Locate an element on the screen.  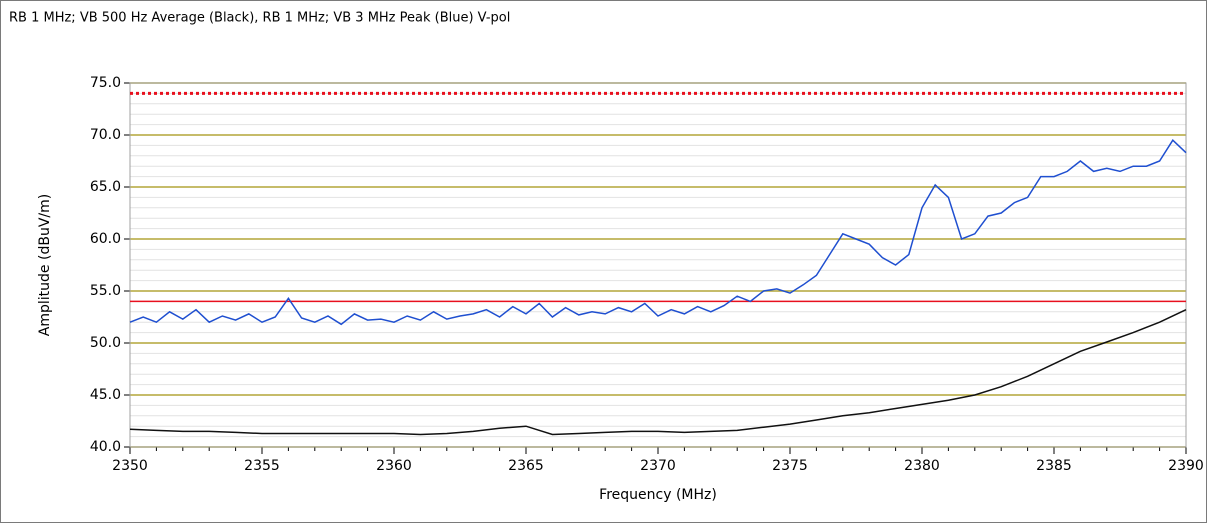
x-tick-label: 2370 is located at coordinates (658, 466).